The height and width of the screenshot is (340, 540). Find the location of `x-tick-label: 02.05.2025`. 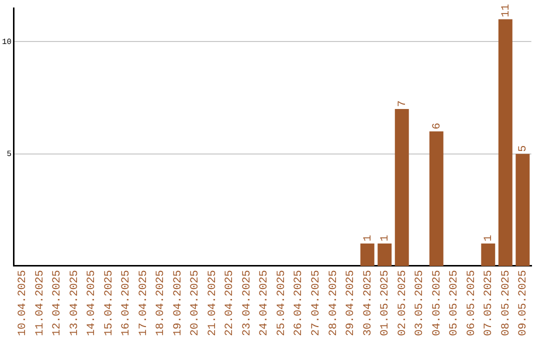

x-tick-label: 02.05.2025 is located at coordinates (402, 303).